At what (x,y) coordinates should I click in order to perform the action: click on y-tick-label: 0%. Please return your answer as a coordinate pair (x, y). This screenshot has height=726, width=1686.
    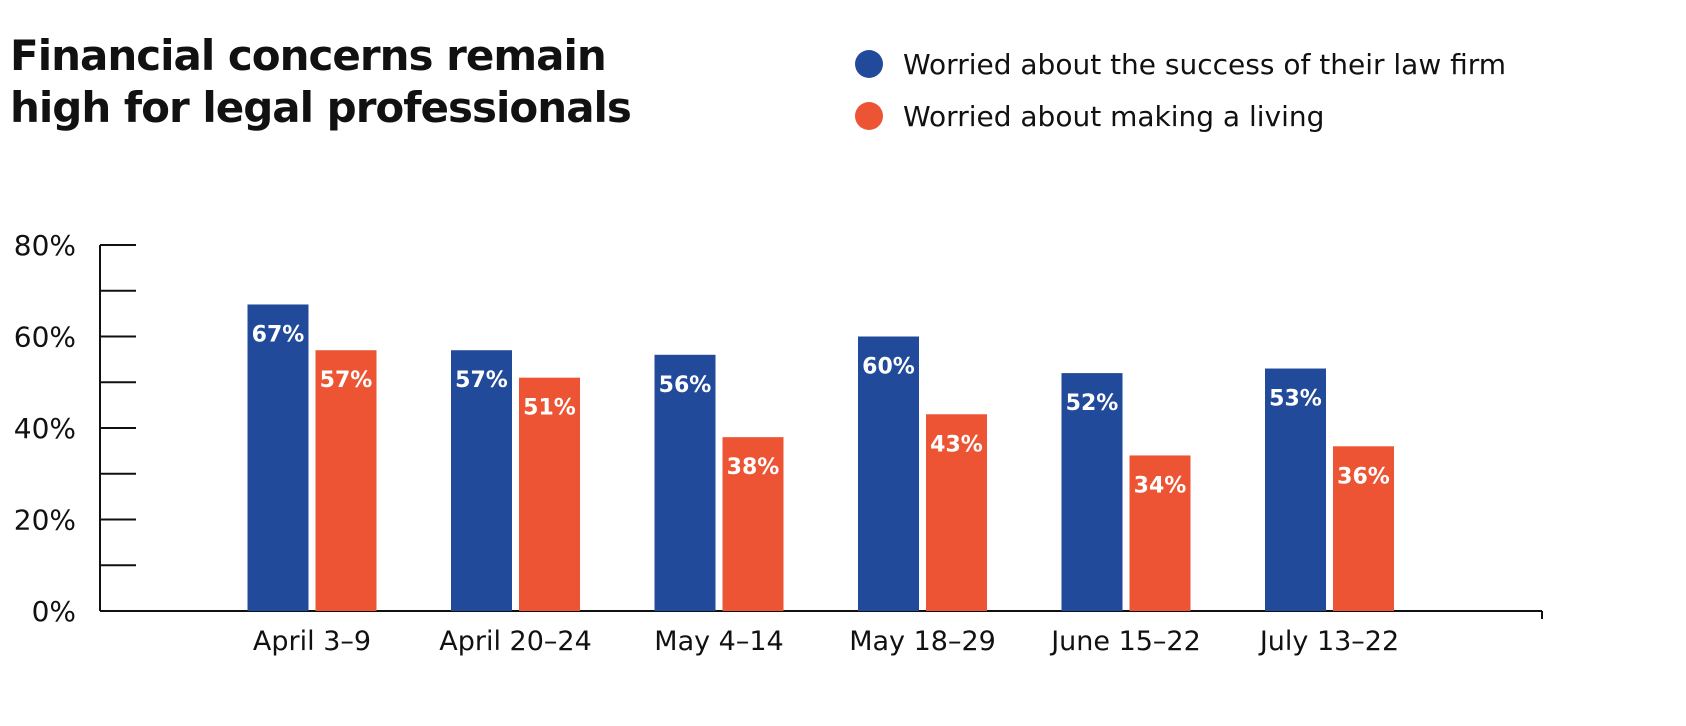
    Looking at the image, I should click on (54, 611).